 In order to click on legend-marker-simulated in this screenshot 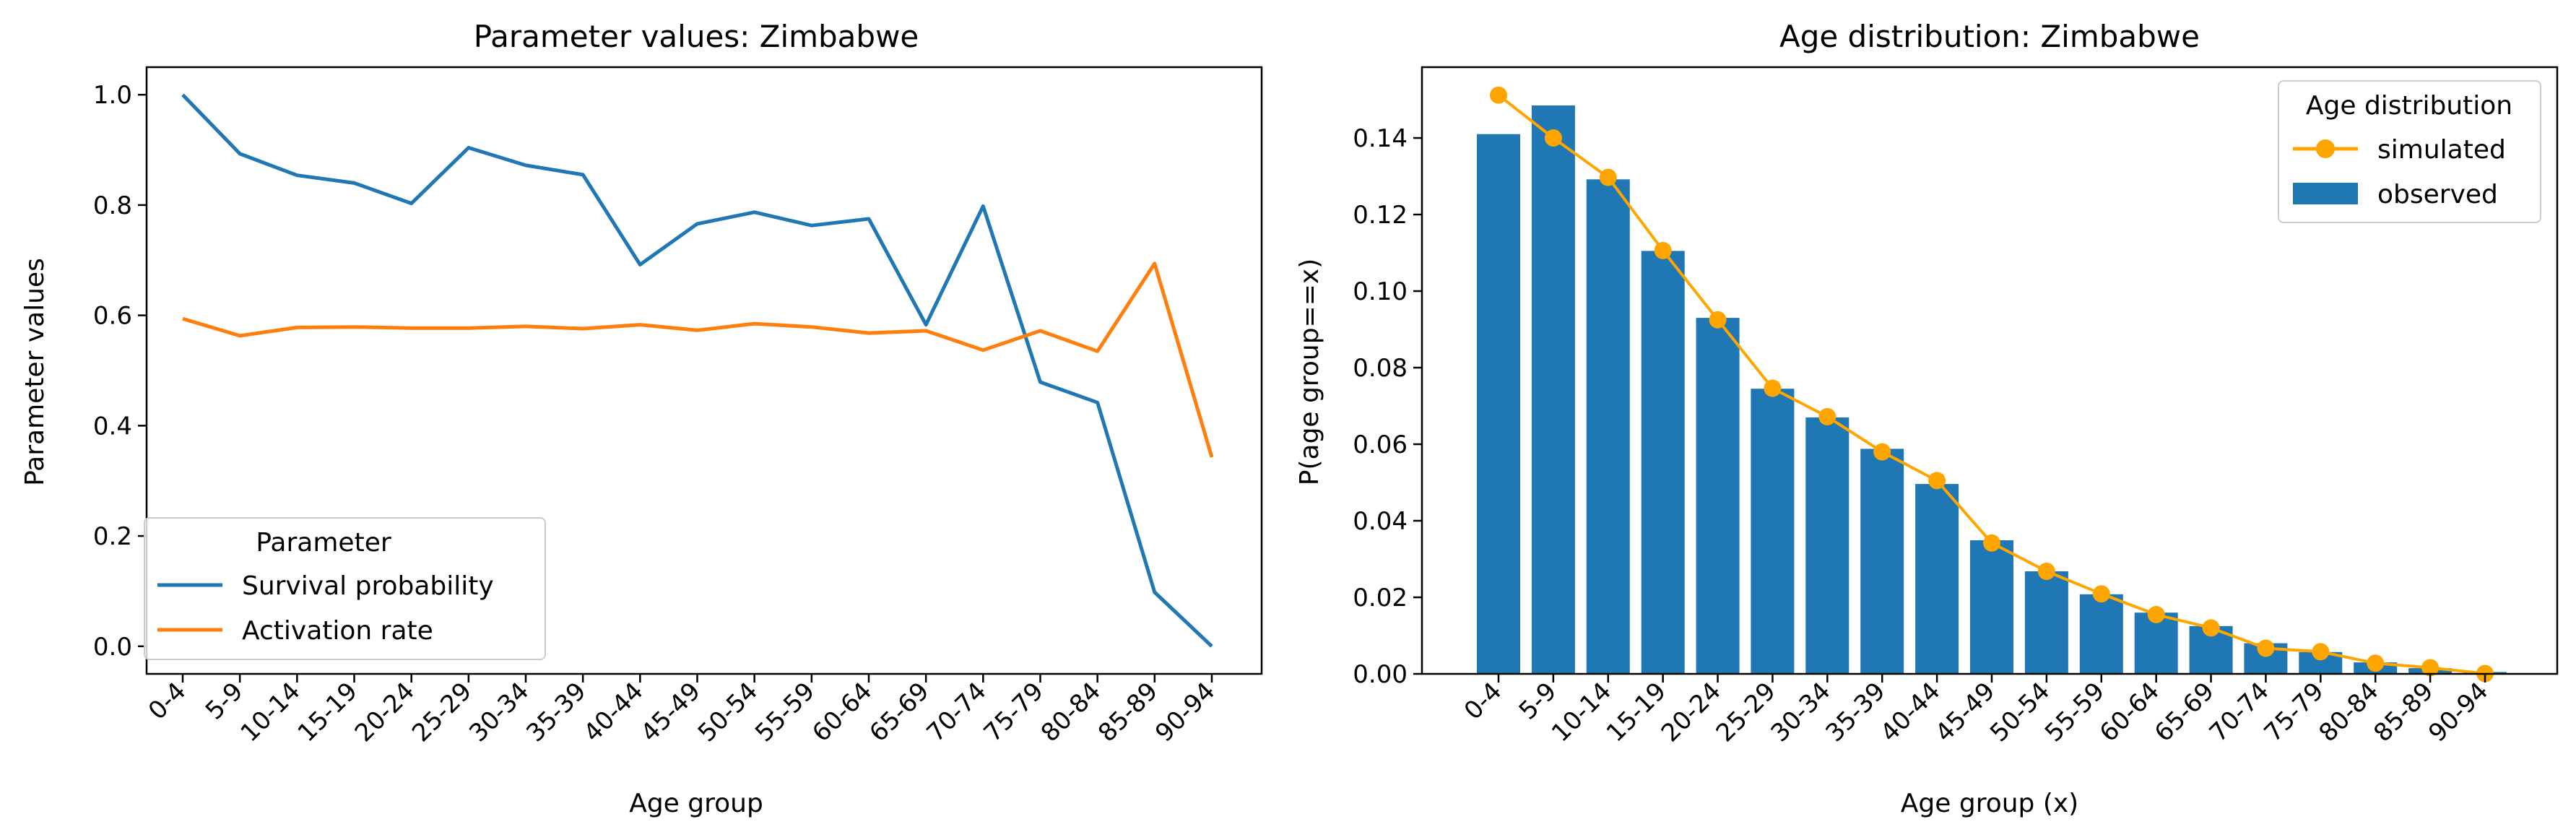, I will do `click(2325, 148)`.